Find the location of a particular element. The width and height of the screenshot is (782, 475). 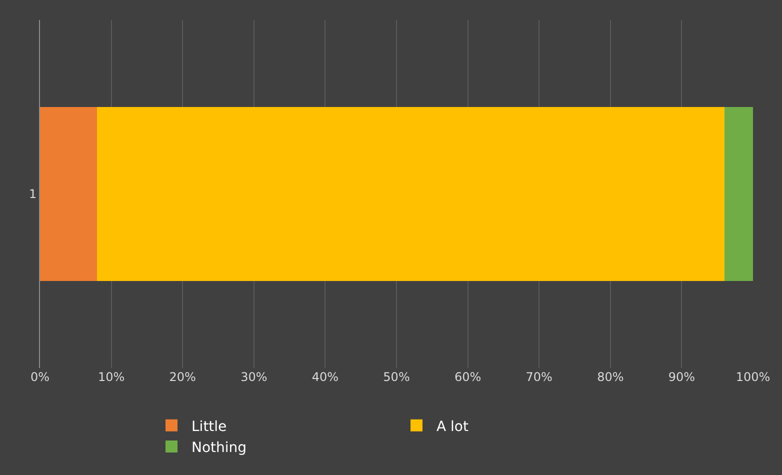

legend-label: Nothing is located at coordinates (219, 448).